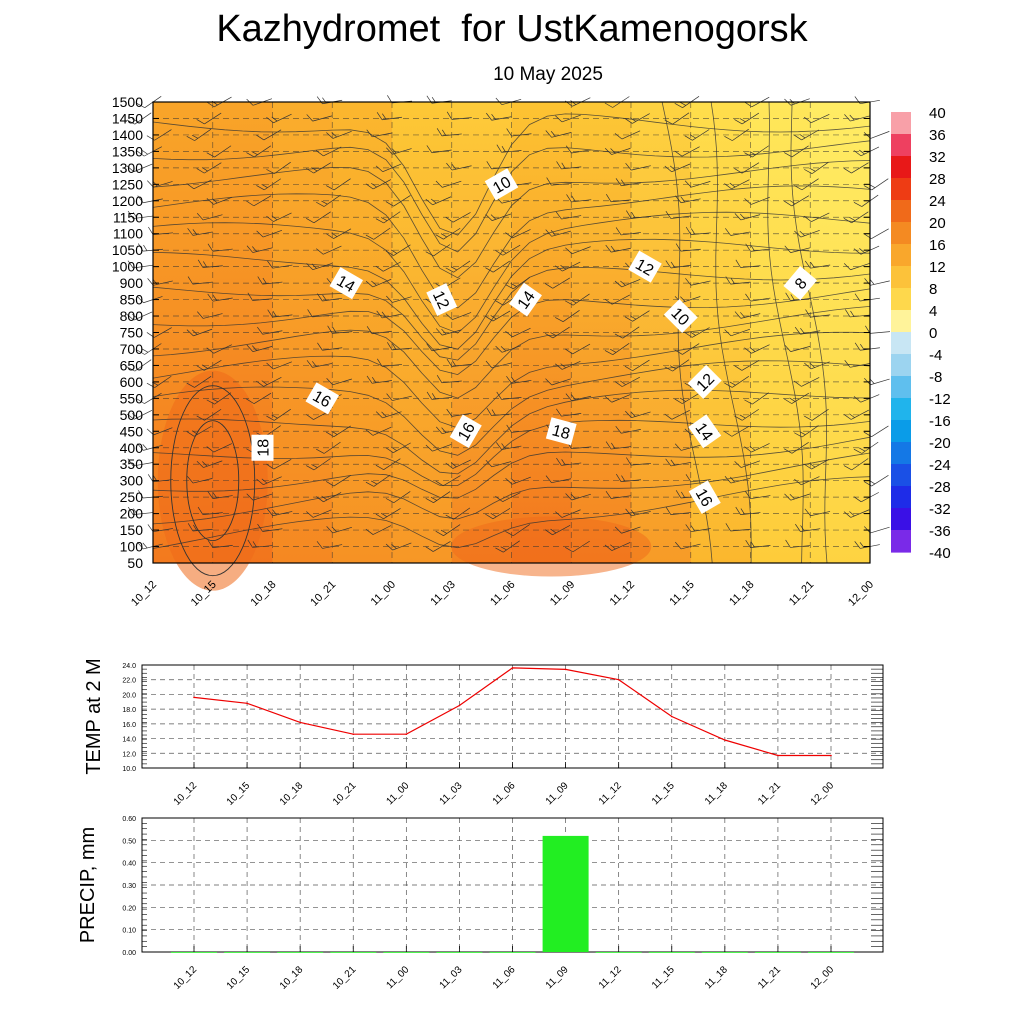 This screenshot has width=1024, height=1024. What do you see at coordinates (384, 594) in the screenshot?
I see `x-tick-label: 11_00` at bounding box center [384, 594].